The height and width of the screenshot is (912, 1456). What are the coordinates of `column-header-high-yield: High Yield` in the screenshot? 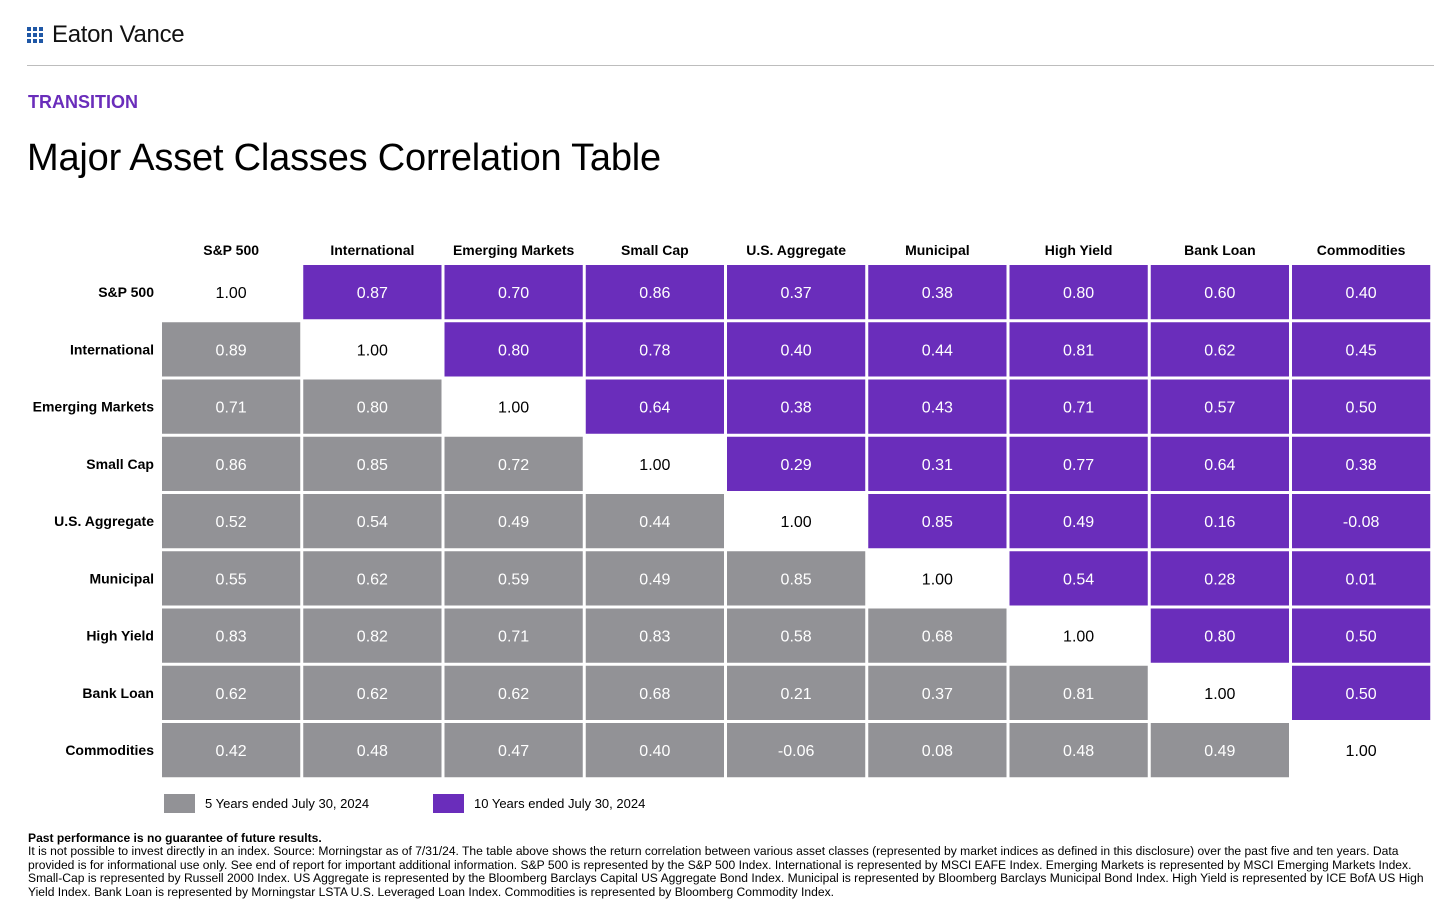 It's located at (1079, 250).